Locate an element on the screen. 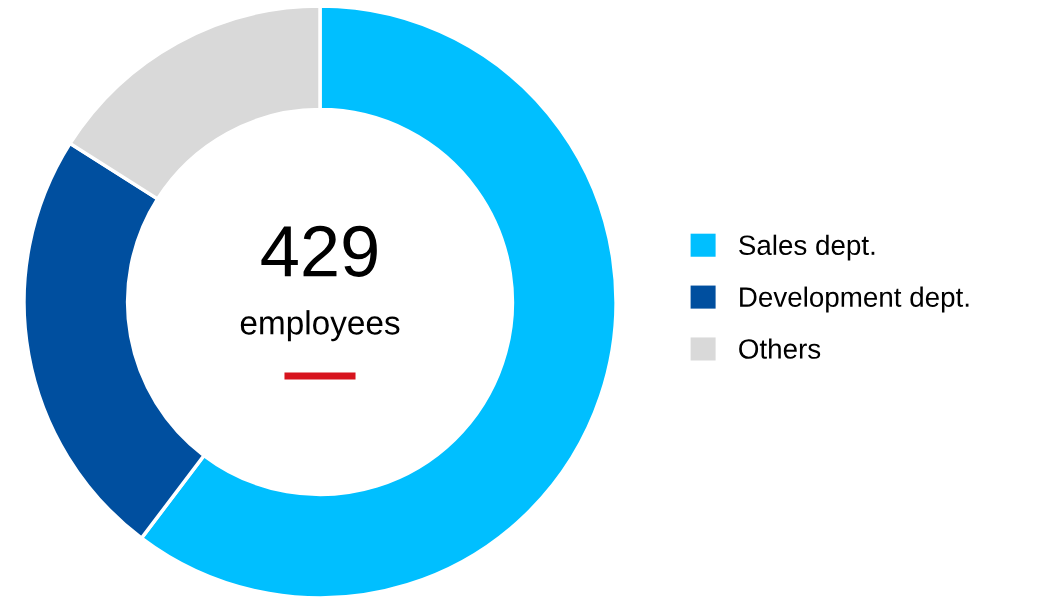 The height and width of the screenshot is (598, 1040). legend-label: Others is located at coordinates (780, 348).